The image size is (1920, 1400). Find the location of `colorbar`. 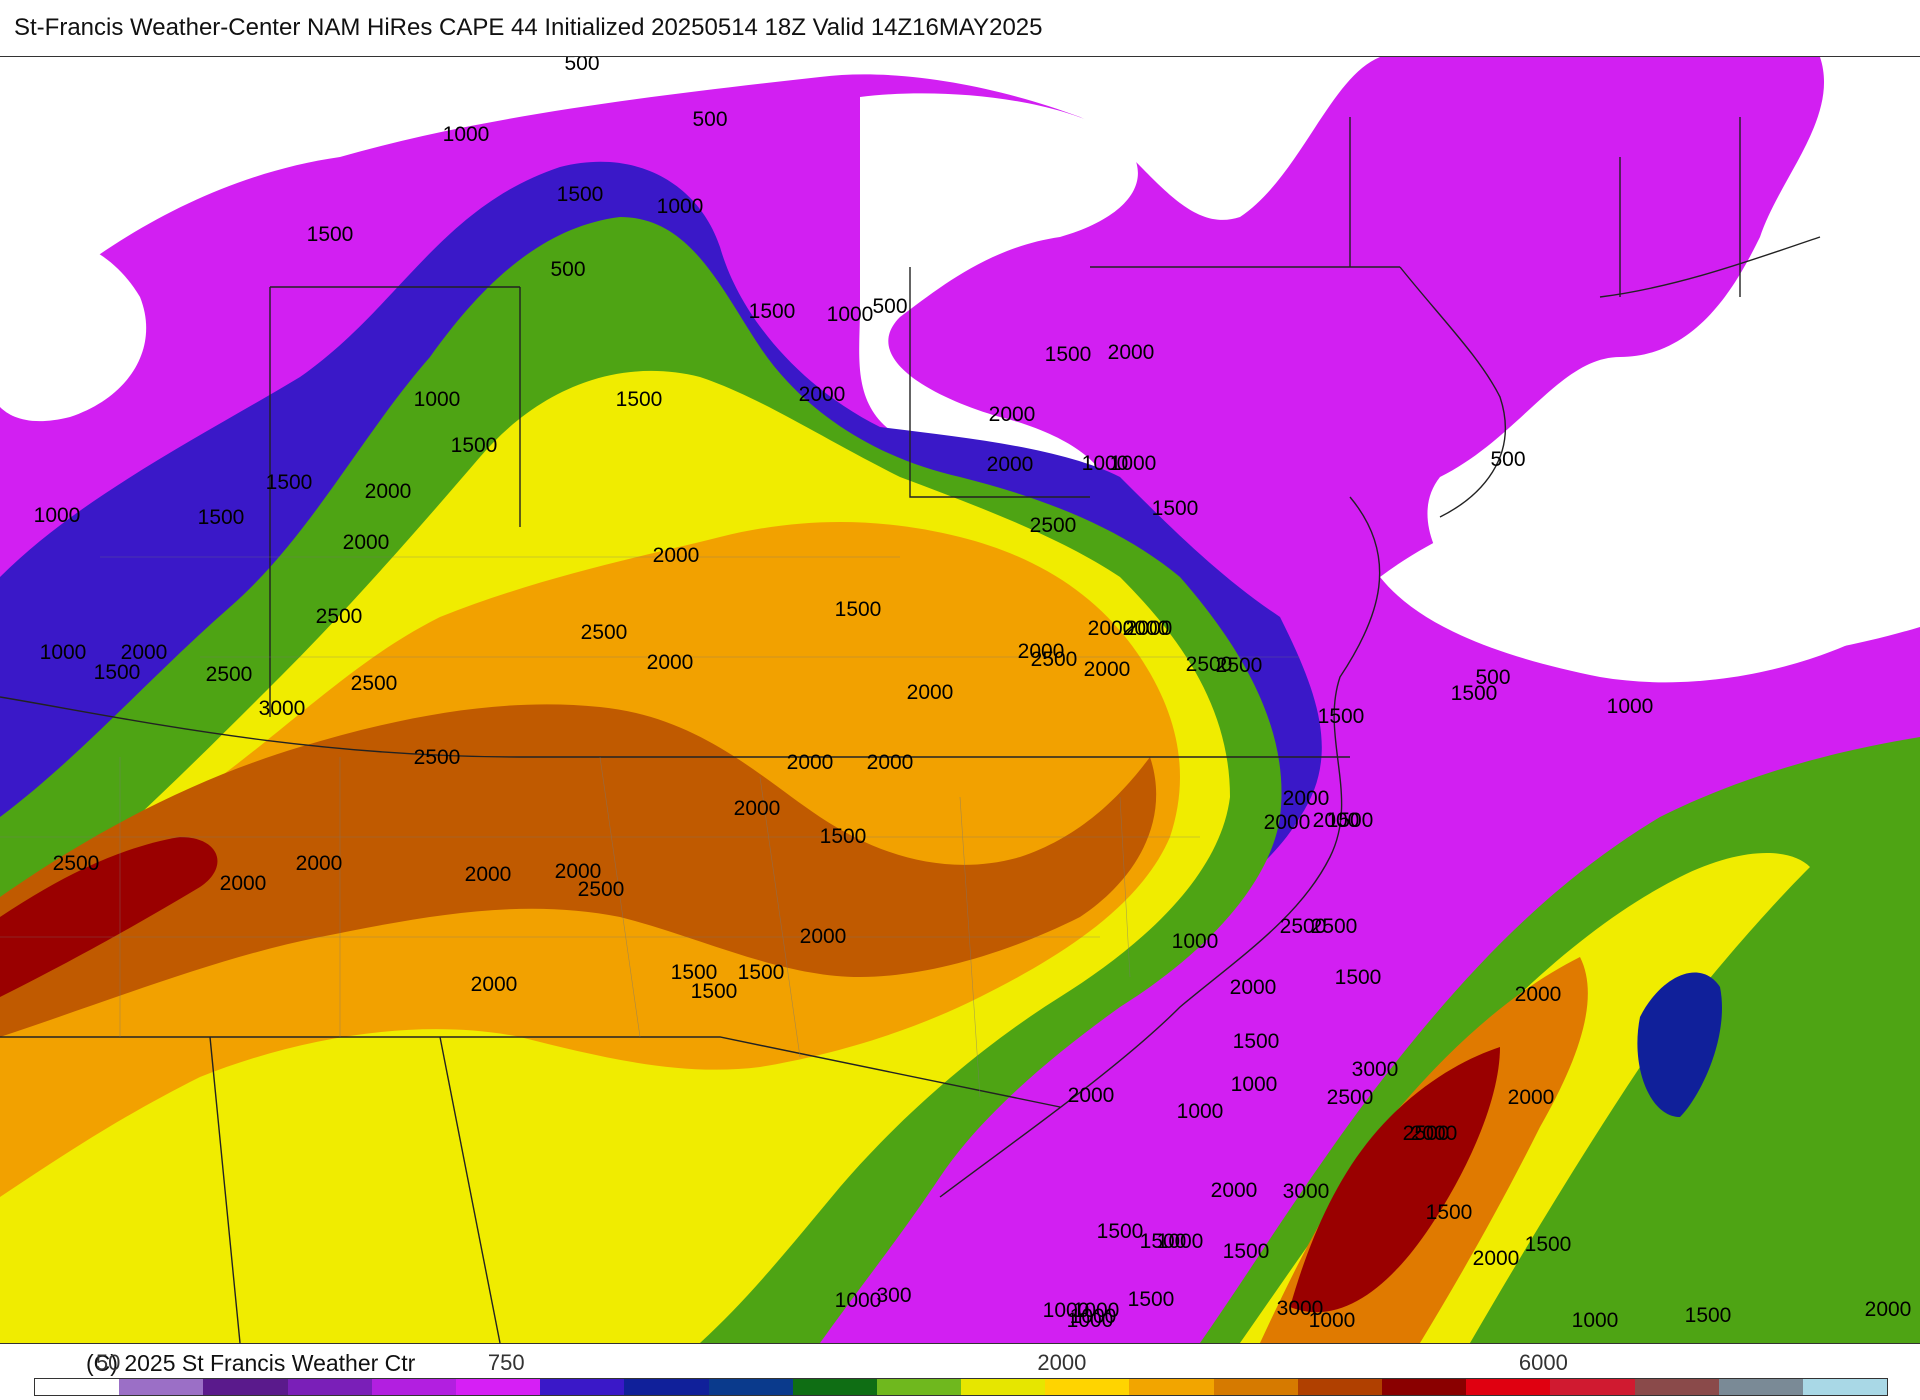

colorbar is located at coordinates (961, 1387).